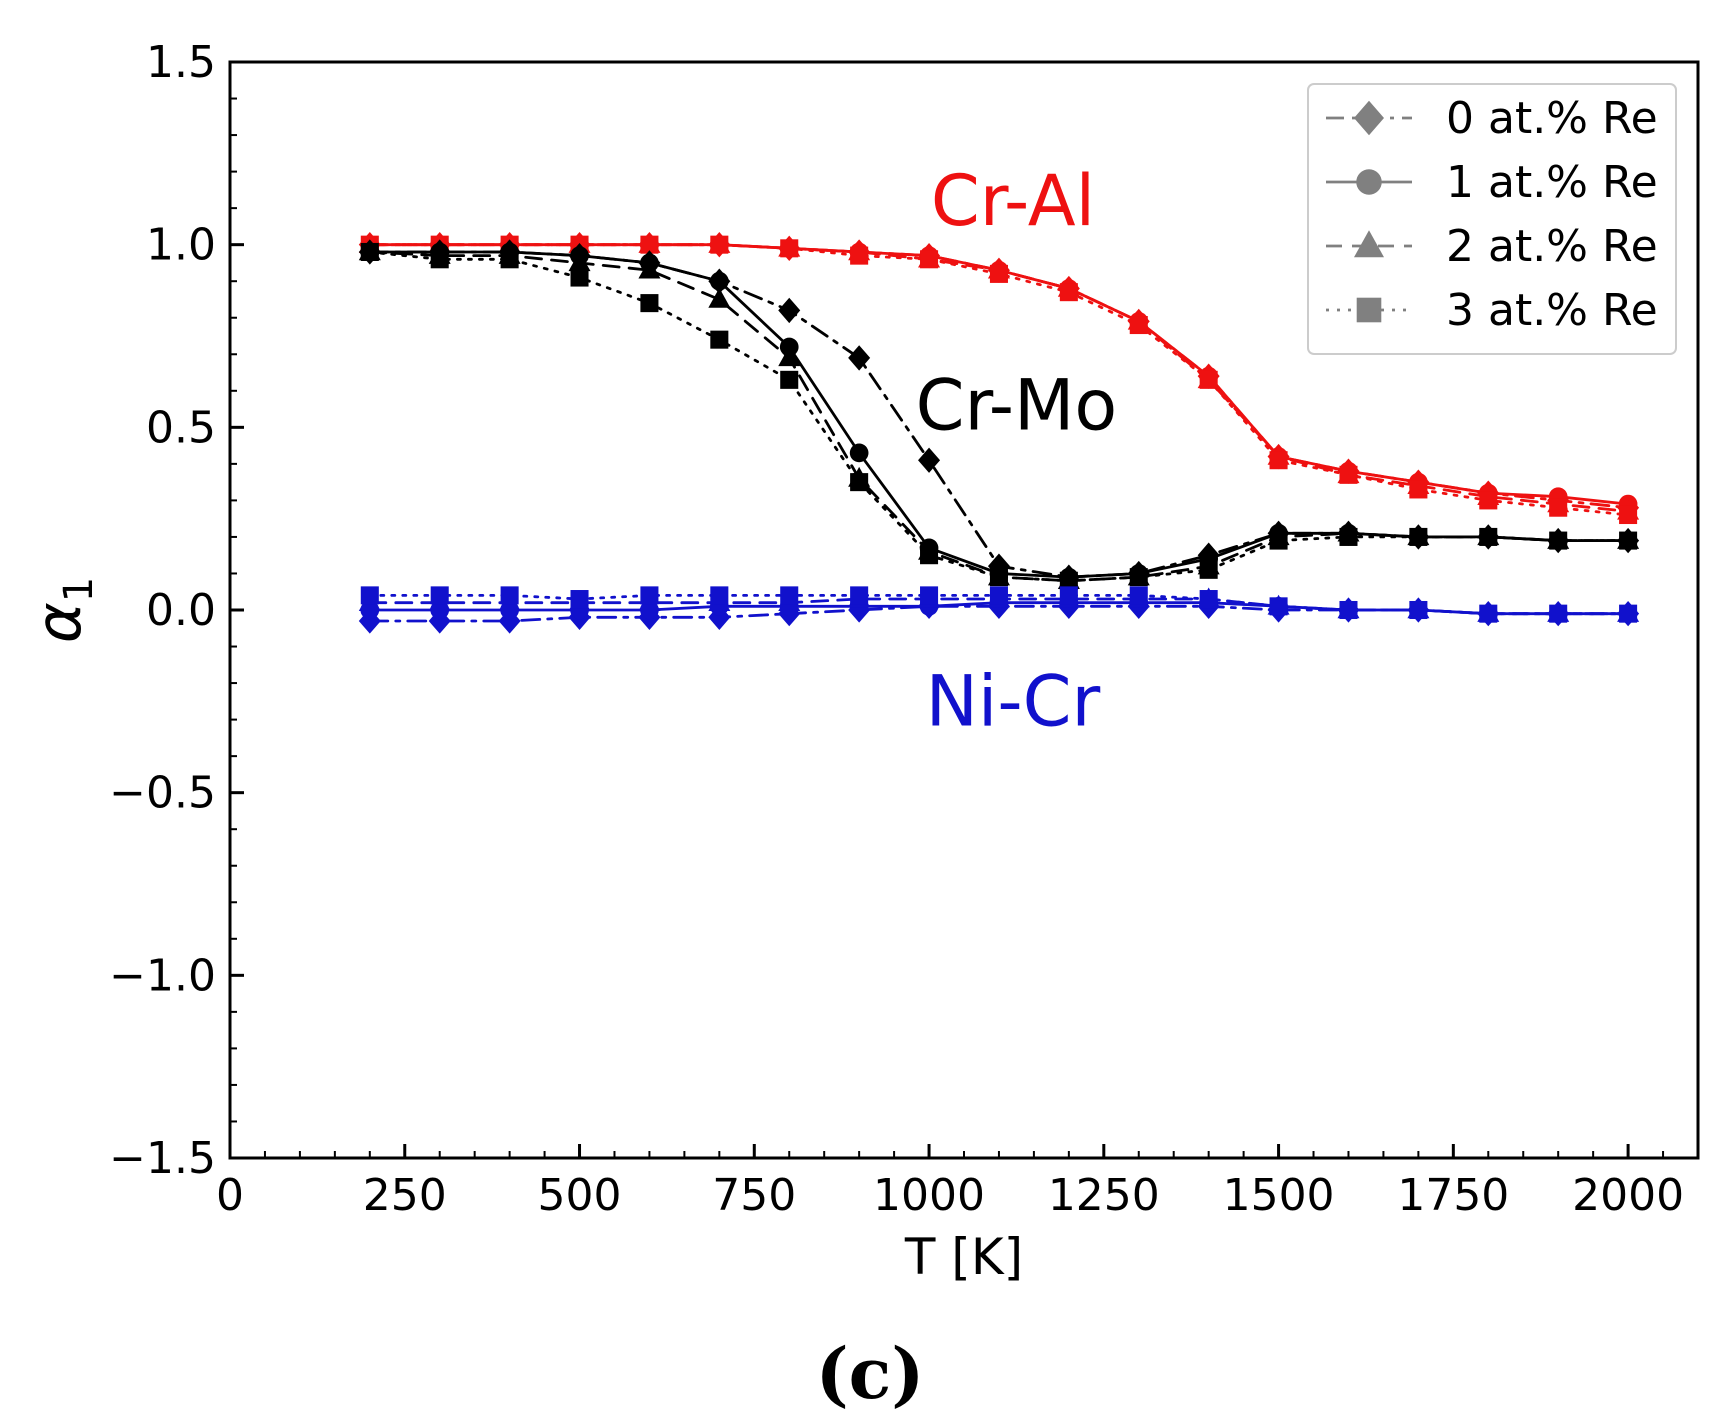 This screenshot has width=1718, height=1427. I want to click on y-axis-title-symbol: α, so click(58, 622).